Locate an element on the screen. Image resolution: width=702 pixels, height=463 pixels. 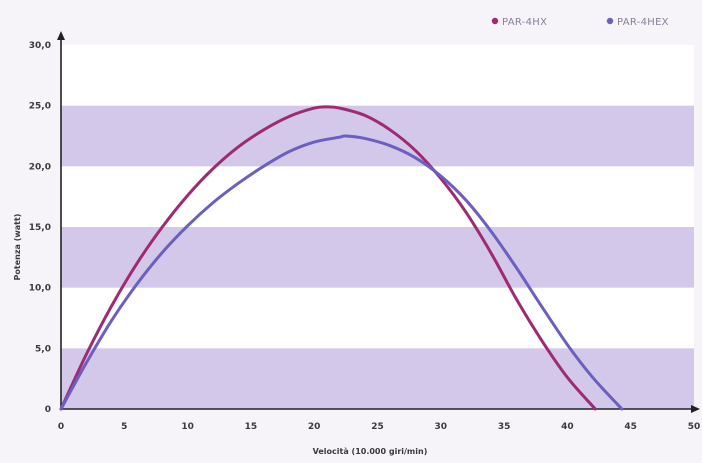
x-tick-label: 10 is located at coordinates (187, 427).